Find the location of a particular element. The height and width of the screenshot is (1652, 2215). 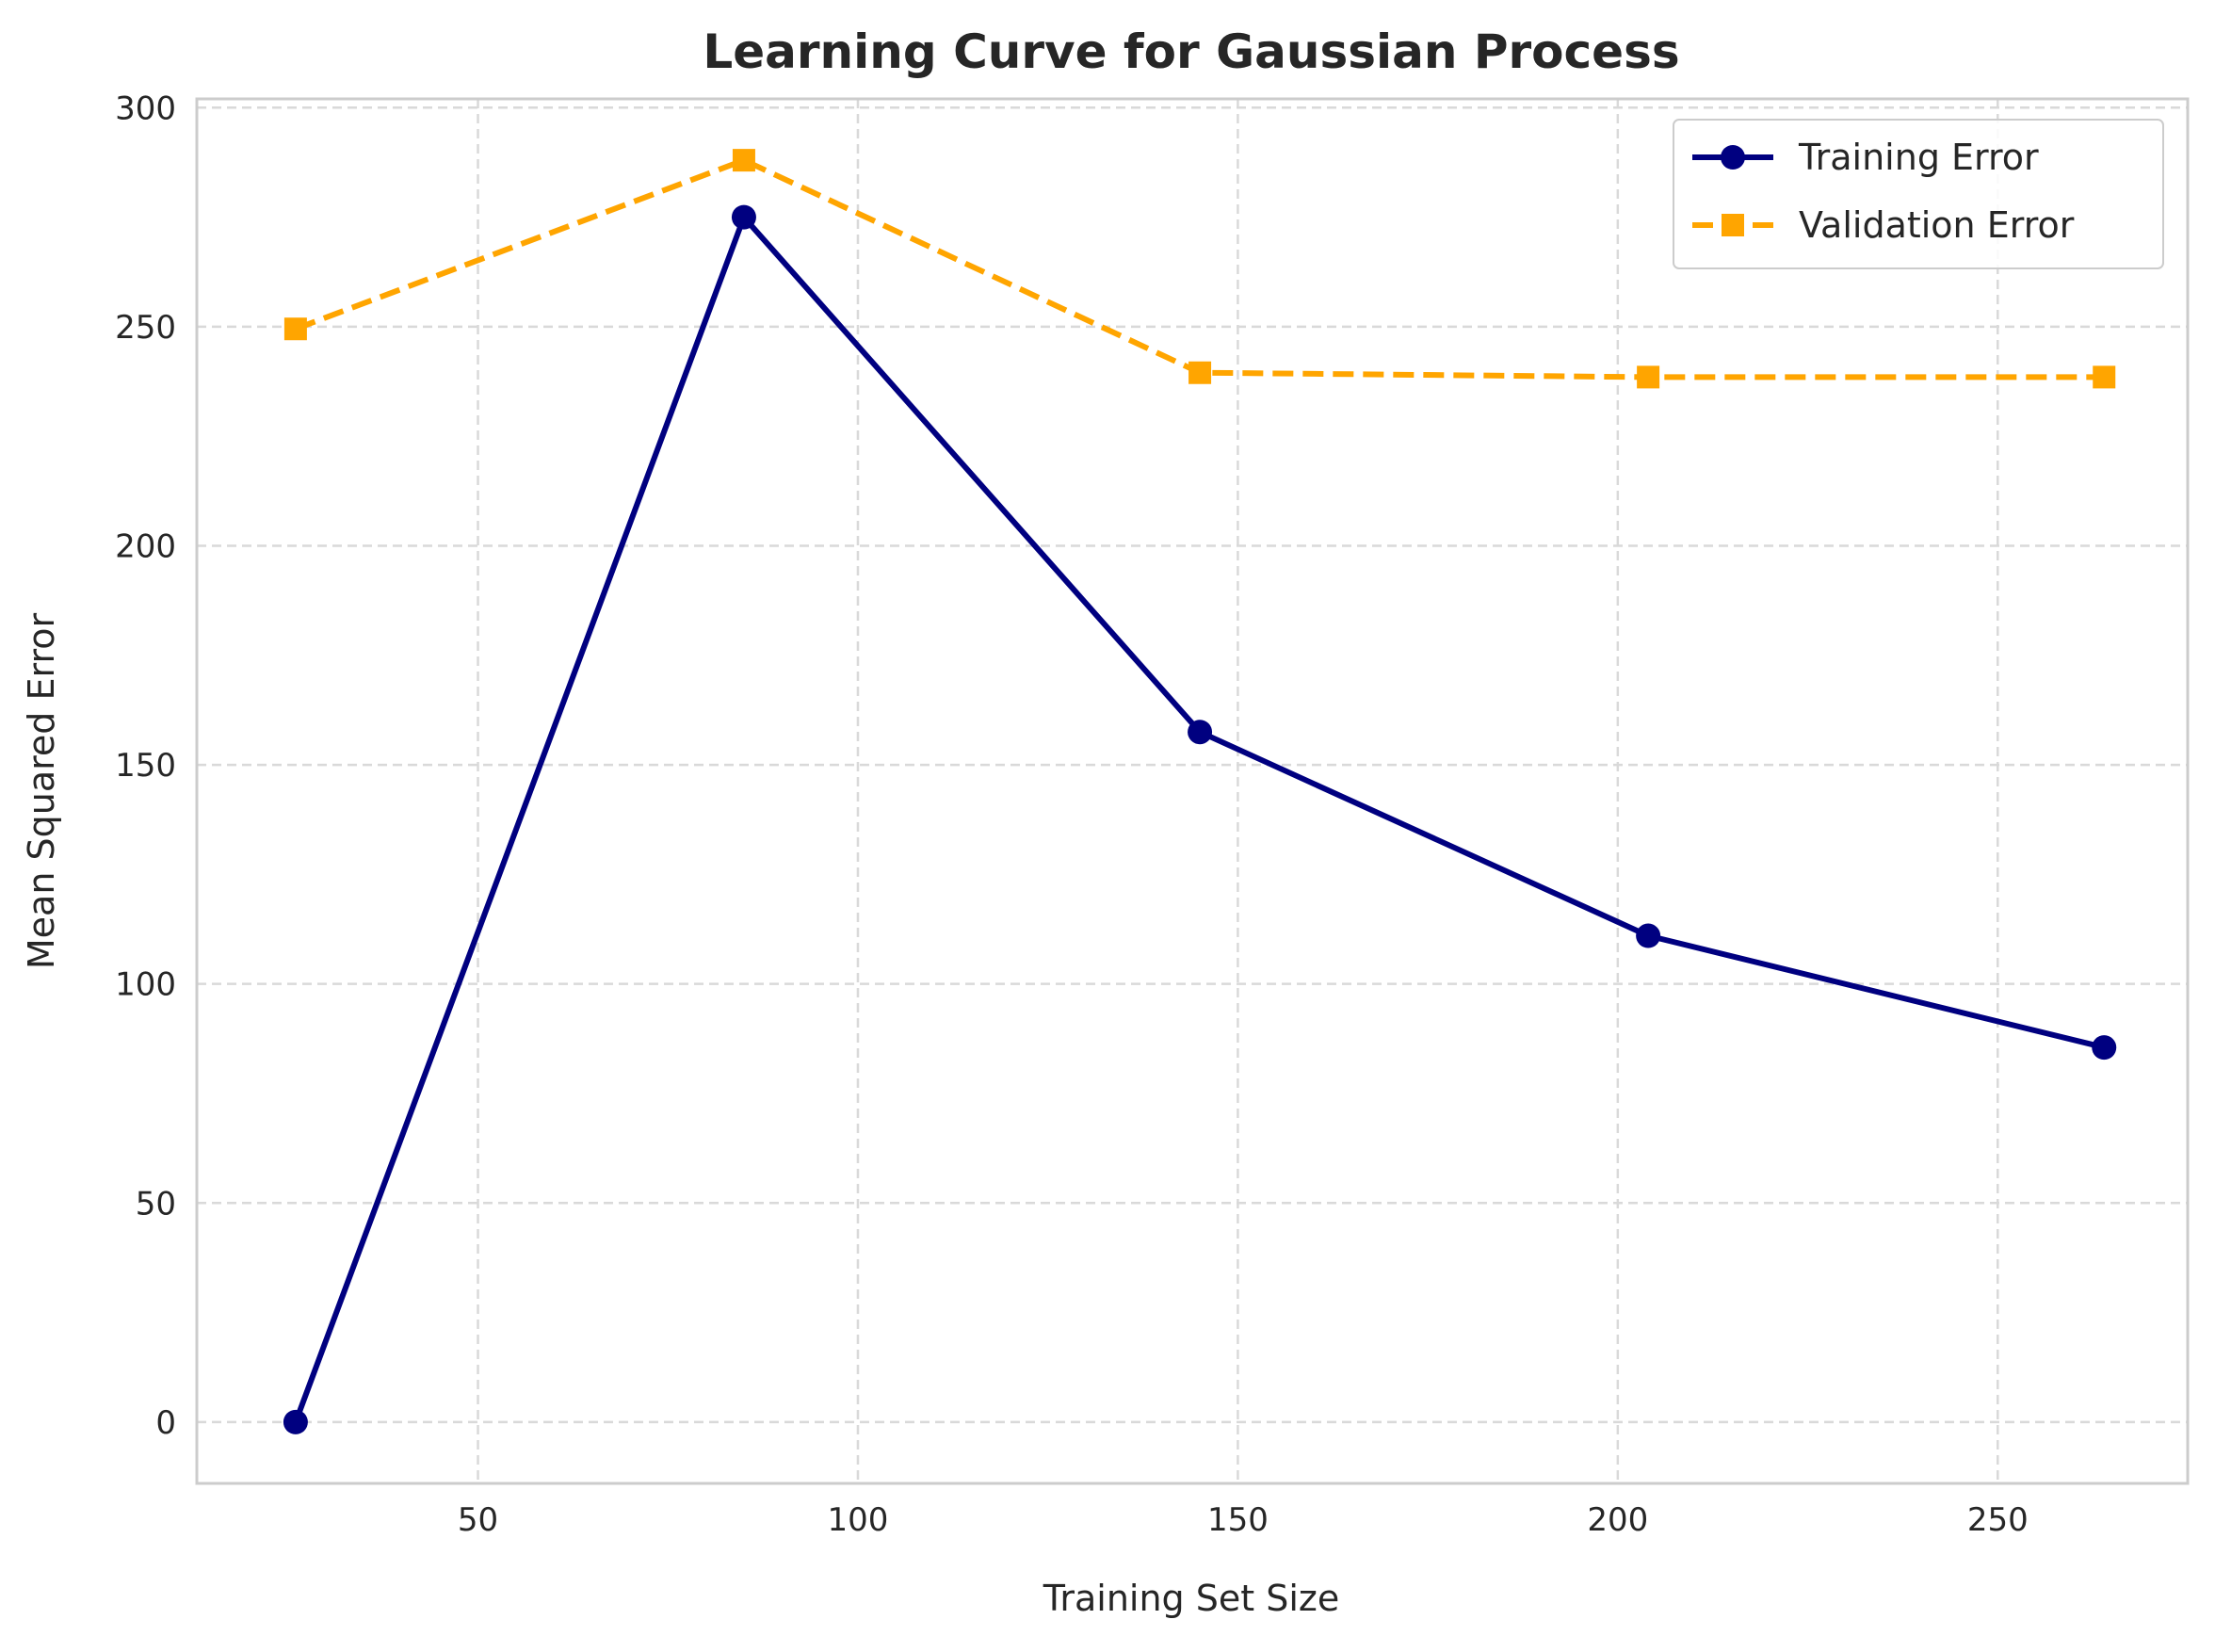

chart-title: Learning Curve for Gaussian Process is located at coordinates (1191, 51).